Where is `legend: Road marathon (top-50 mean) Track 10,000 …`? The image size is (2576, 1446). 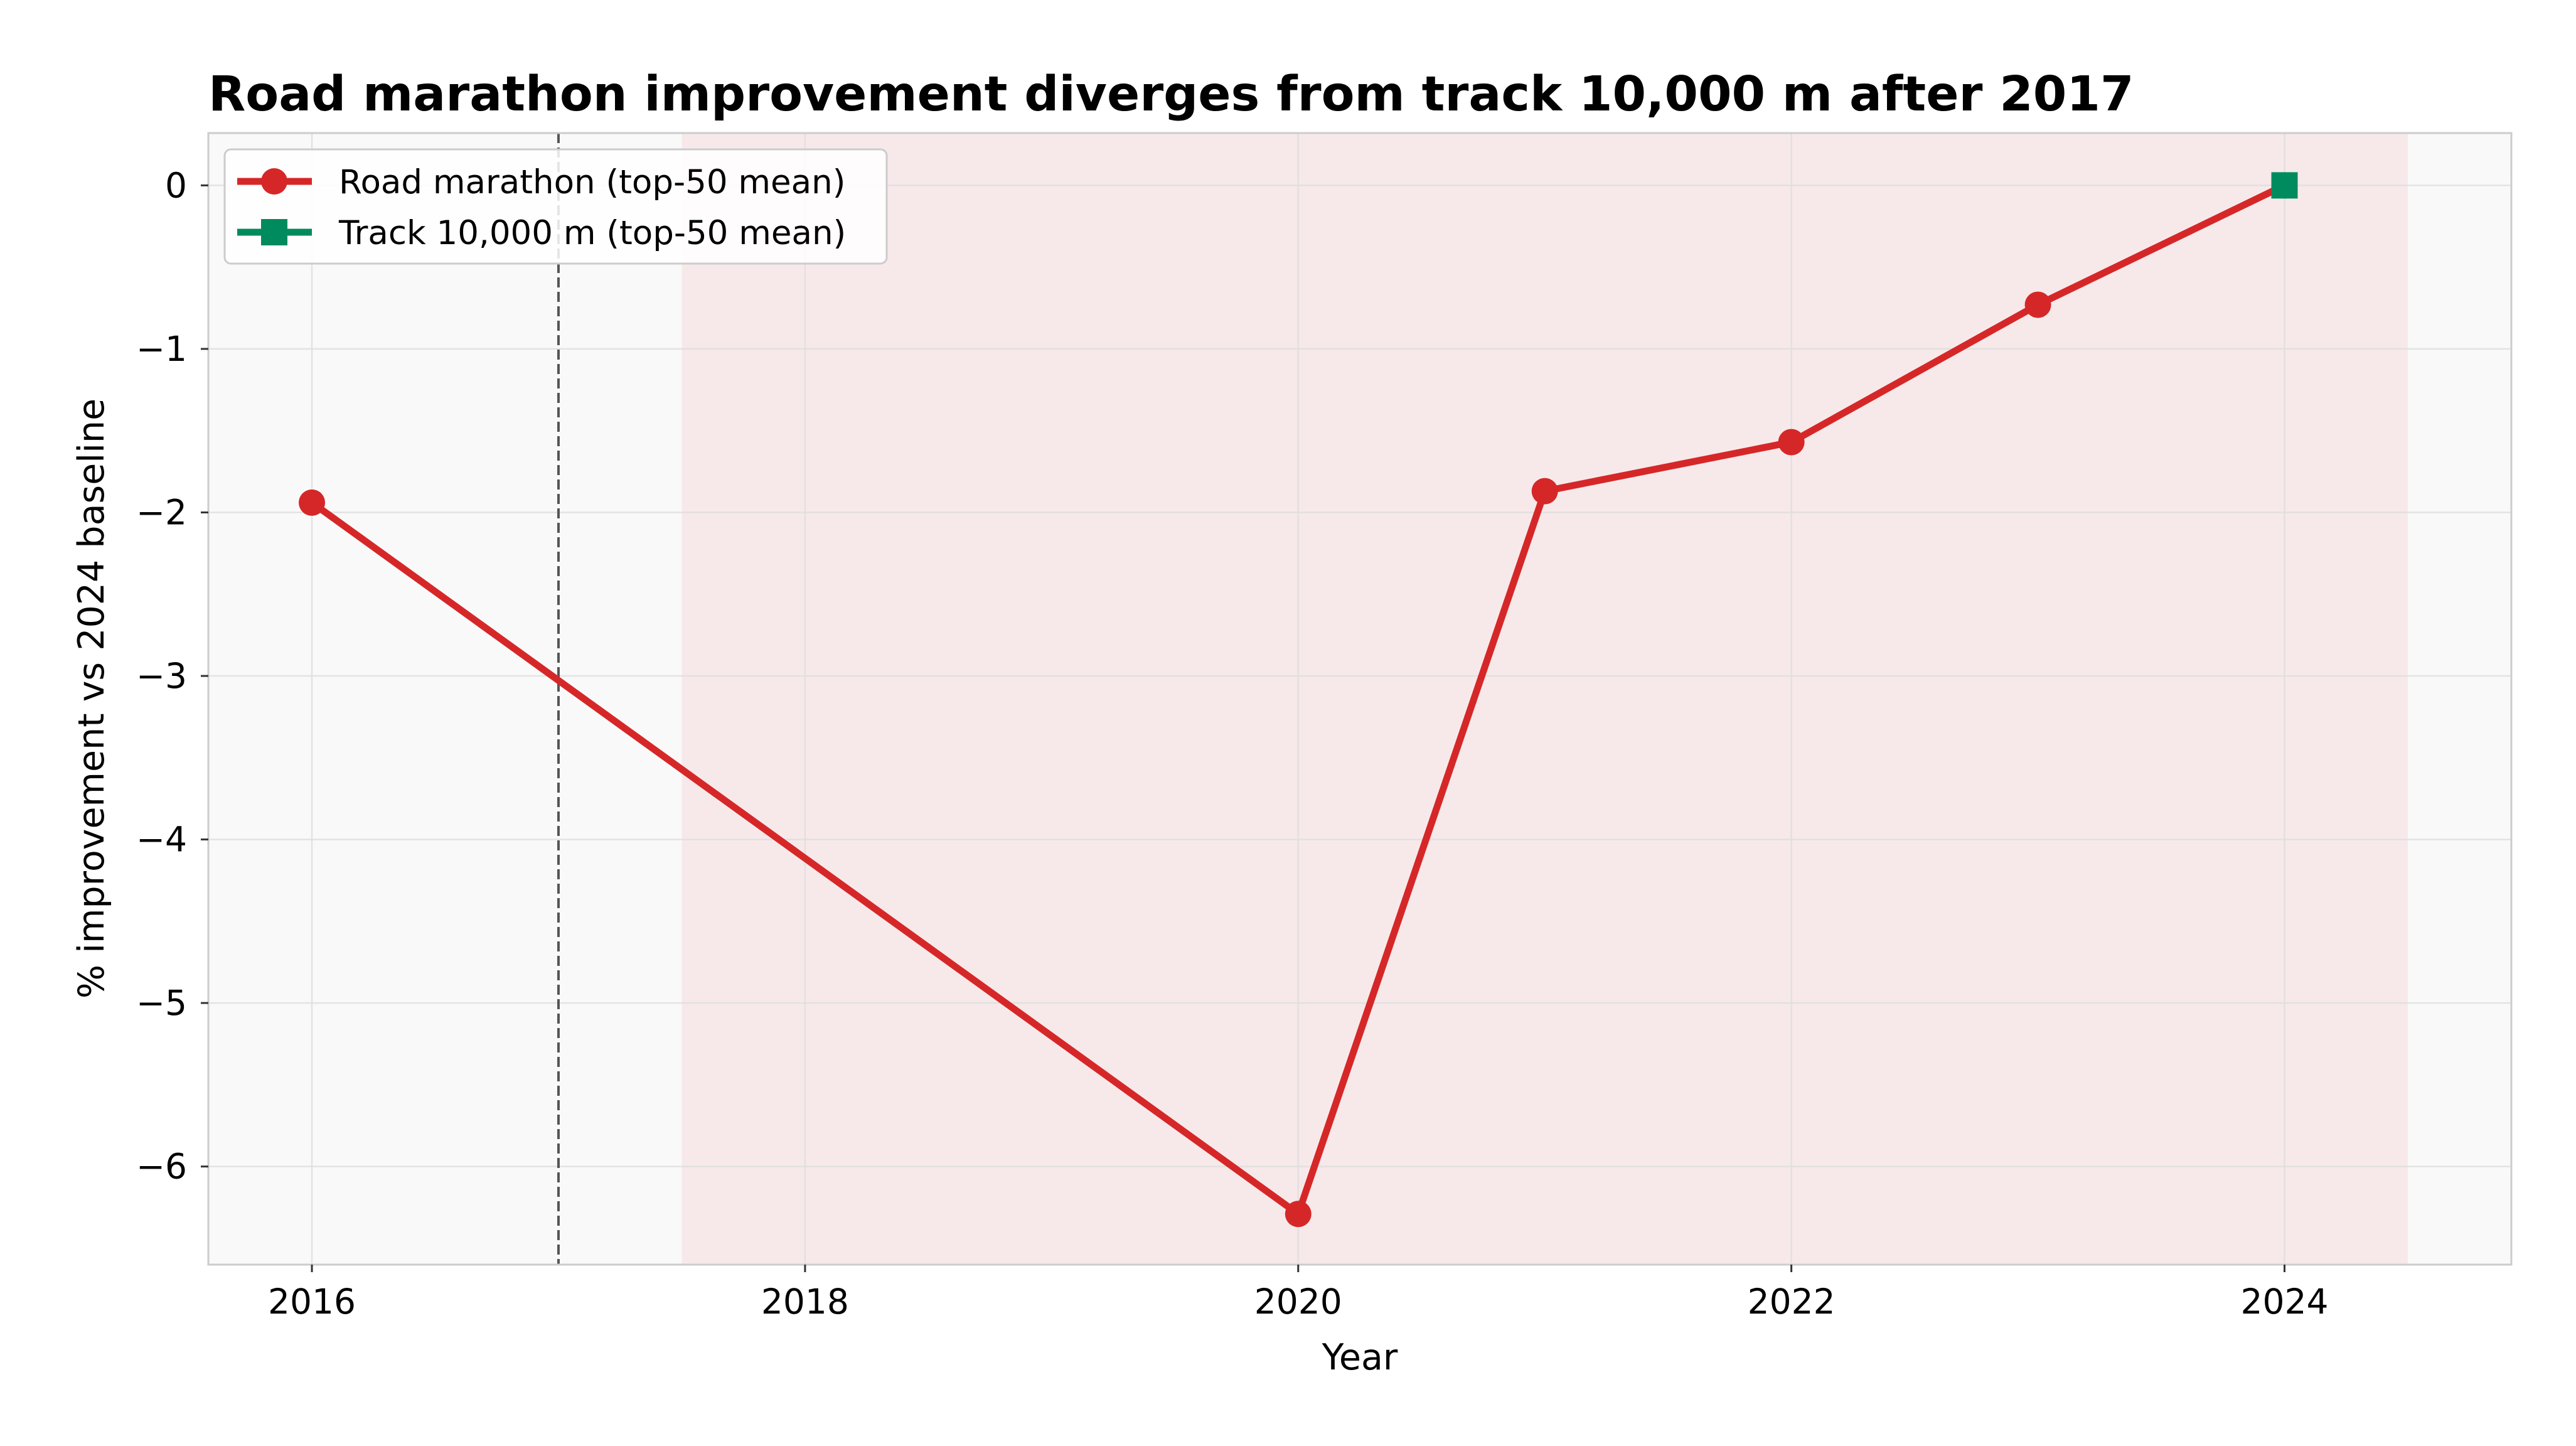 legend: Road marathon (top-50 mean) Track 10,000 … is located at coordinates (555, 206).